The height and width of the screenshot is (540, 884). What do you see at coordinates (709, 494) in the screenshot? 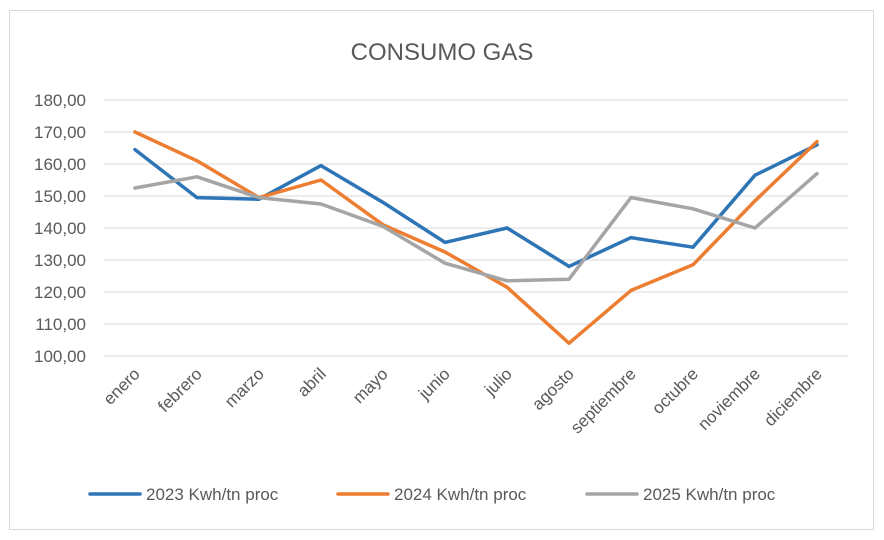
I see `legend-label: 2025 Kwh/tn proc` at bounding box center [709, 494].